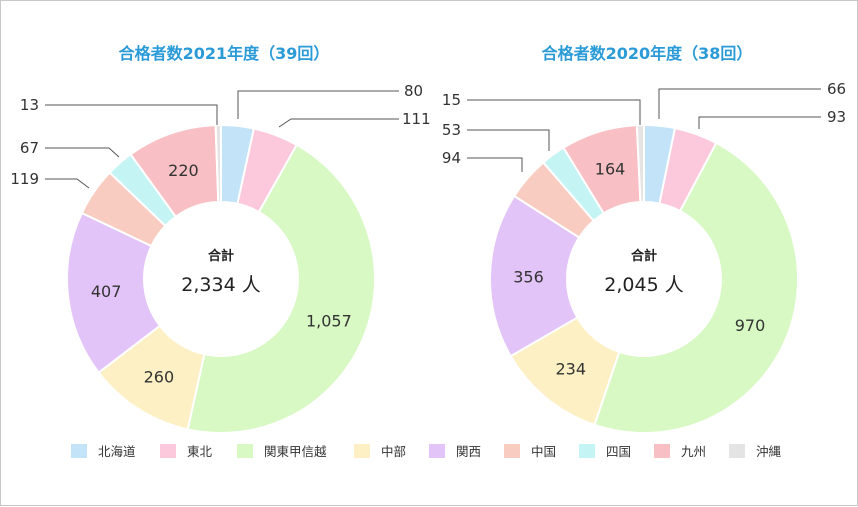  What do you see at coordinates (416, 119) in the screenshot?
I see `data-label-東北: 111` at bounding box center [416, 119].